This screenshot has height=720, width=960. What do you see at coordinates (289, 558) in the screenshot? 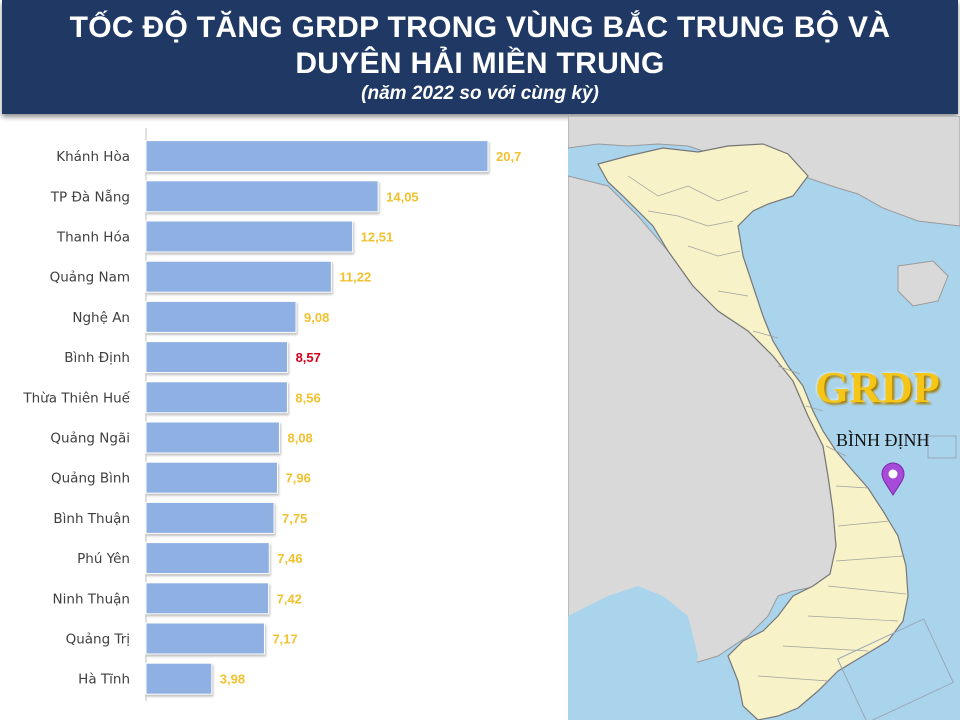
I see `data-label: 7,46` at bounding box center [289, 558].